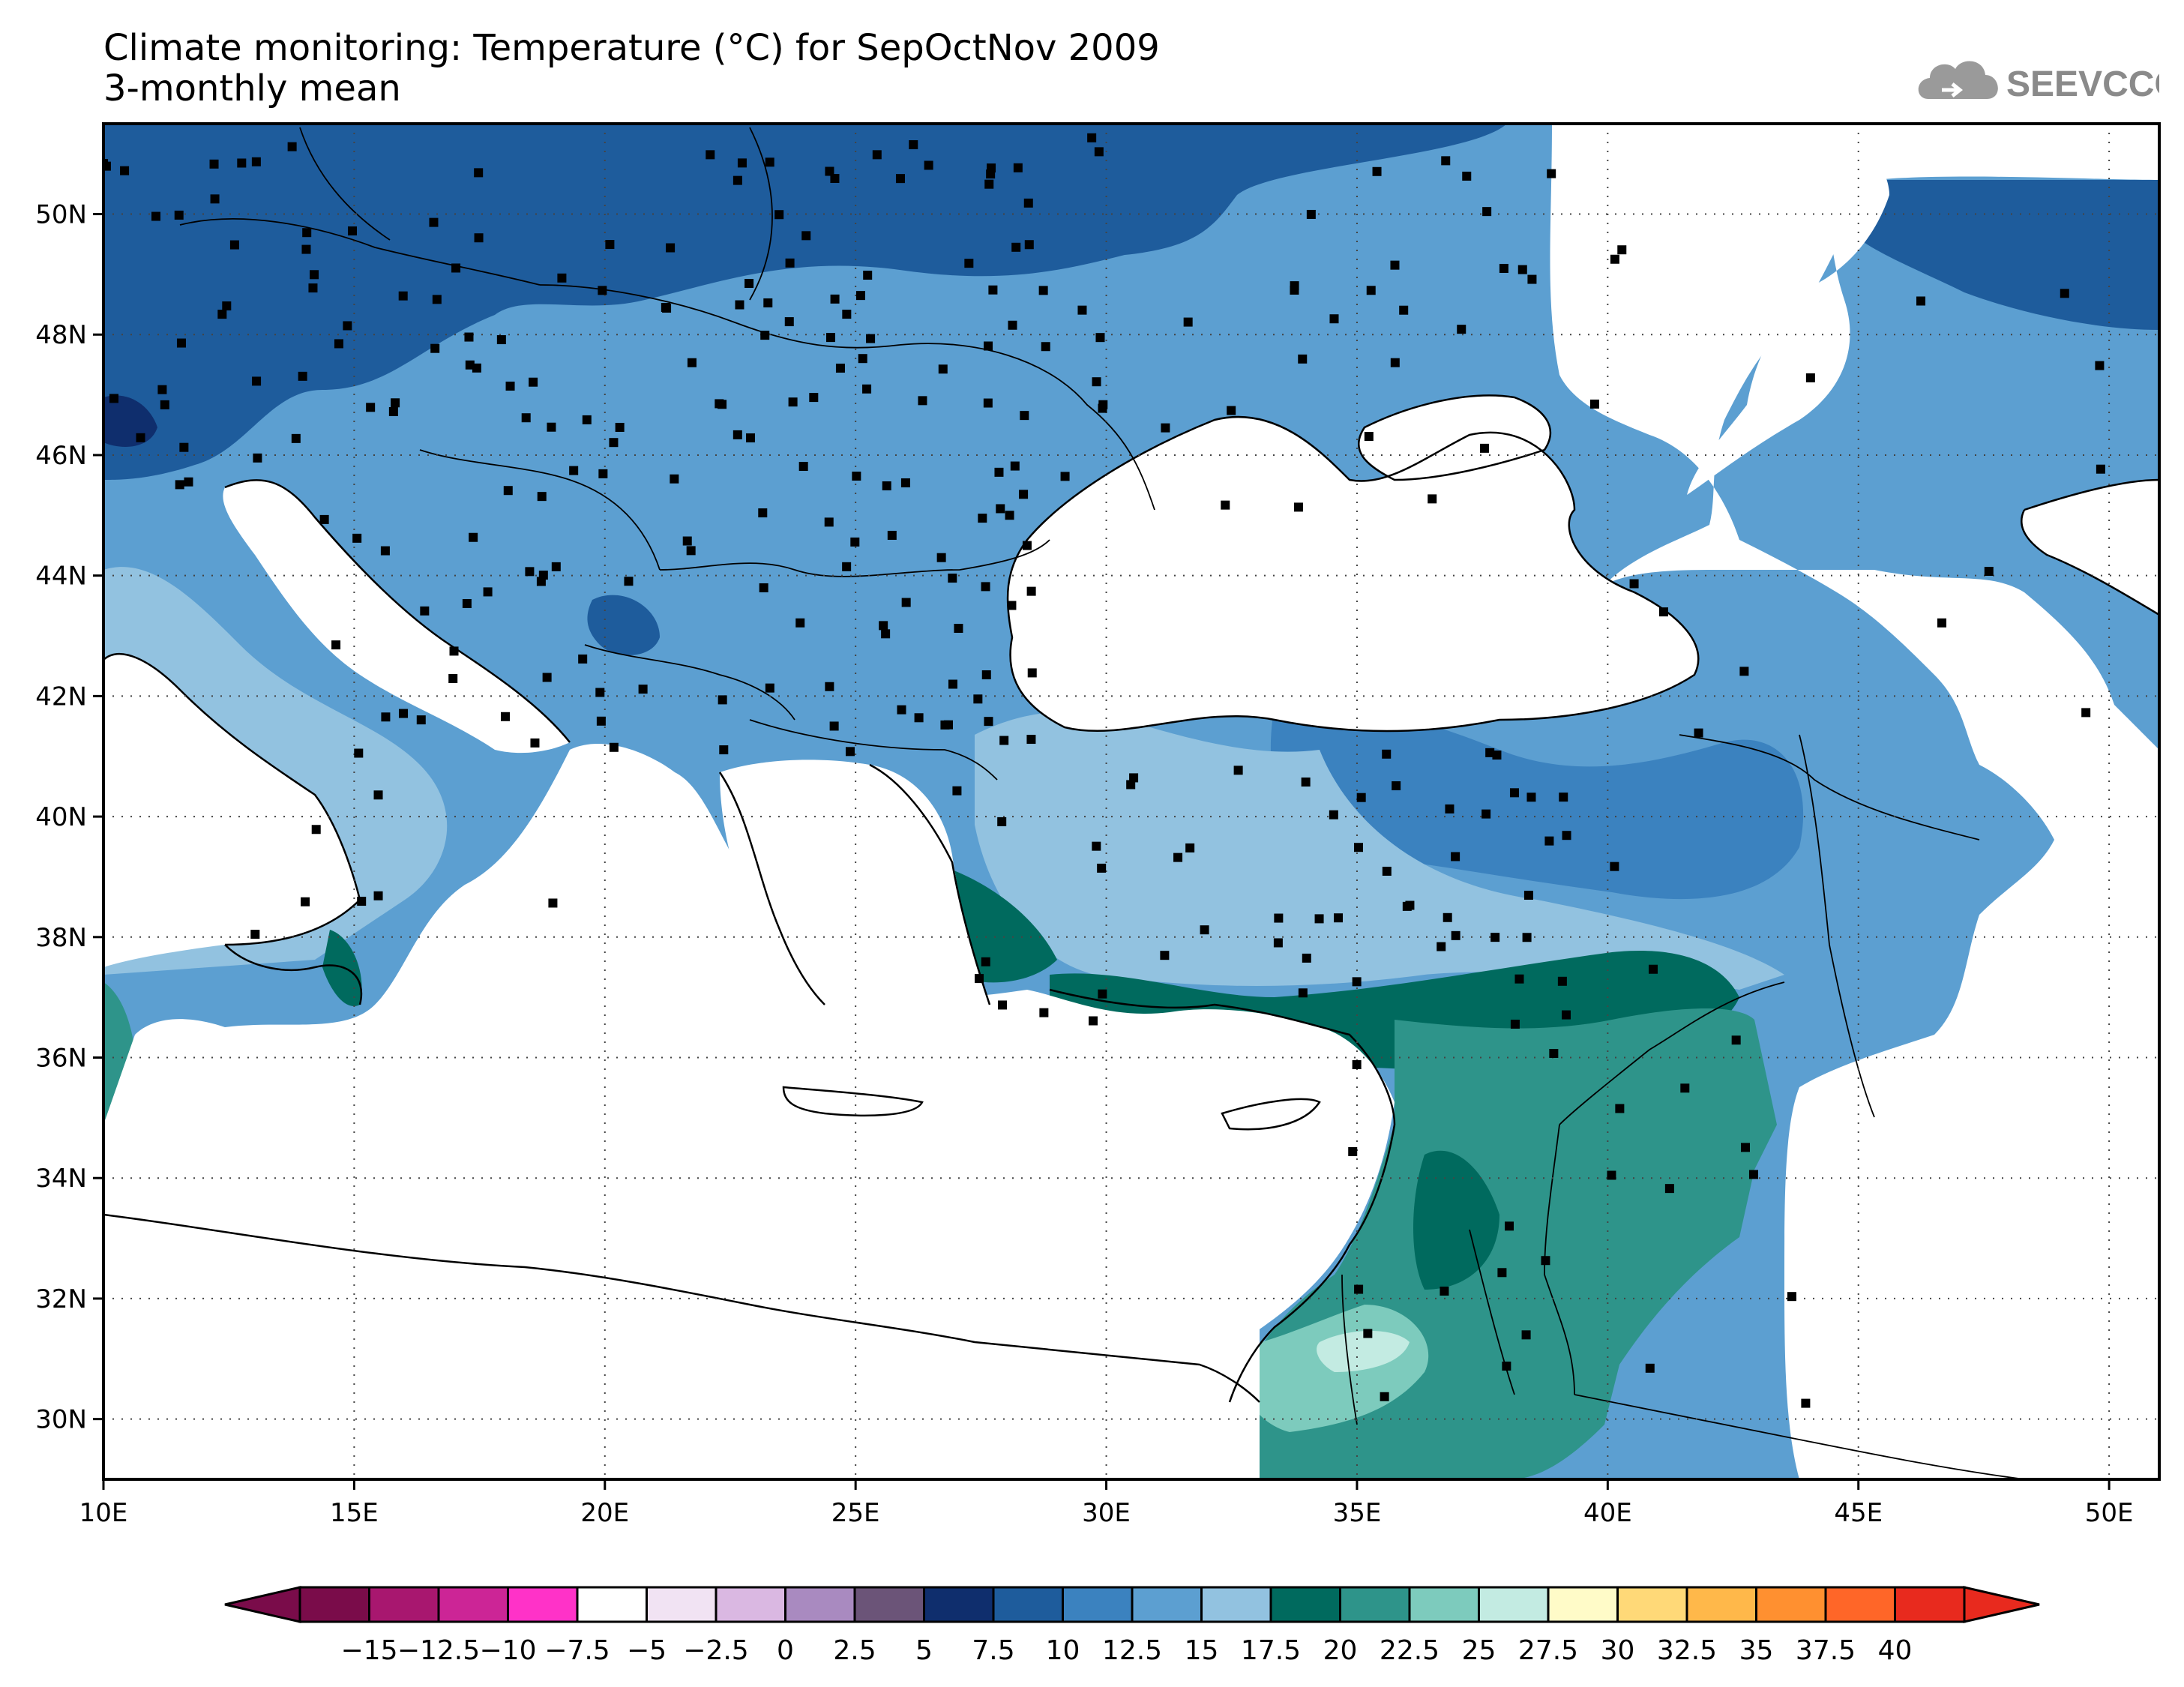  I want to click on cool-band-east, so click(2001, 255).